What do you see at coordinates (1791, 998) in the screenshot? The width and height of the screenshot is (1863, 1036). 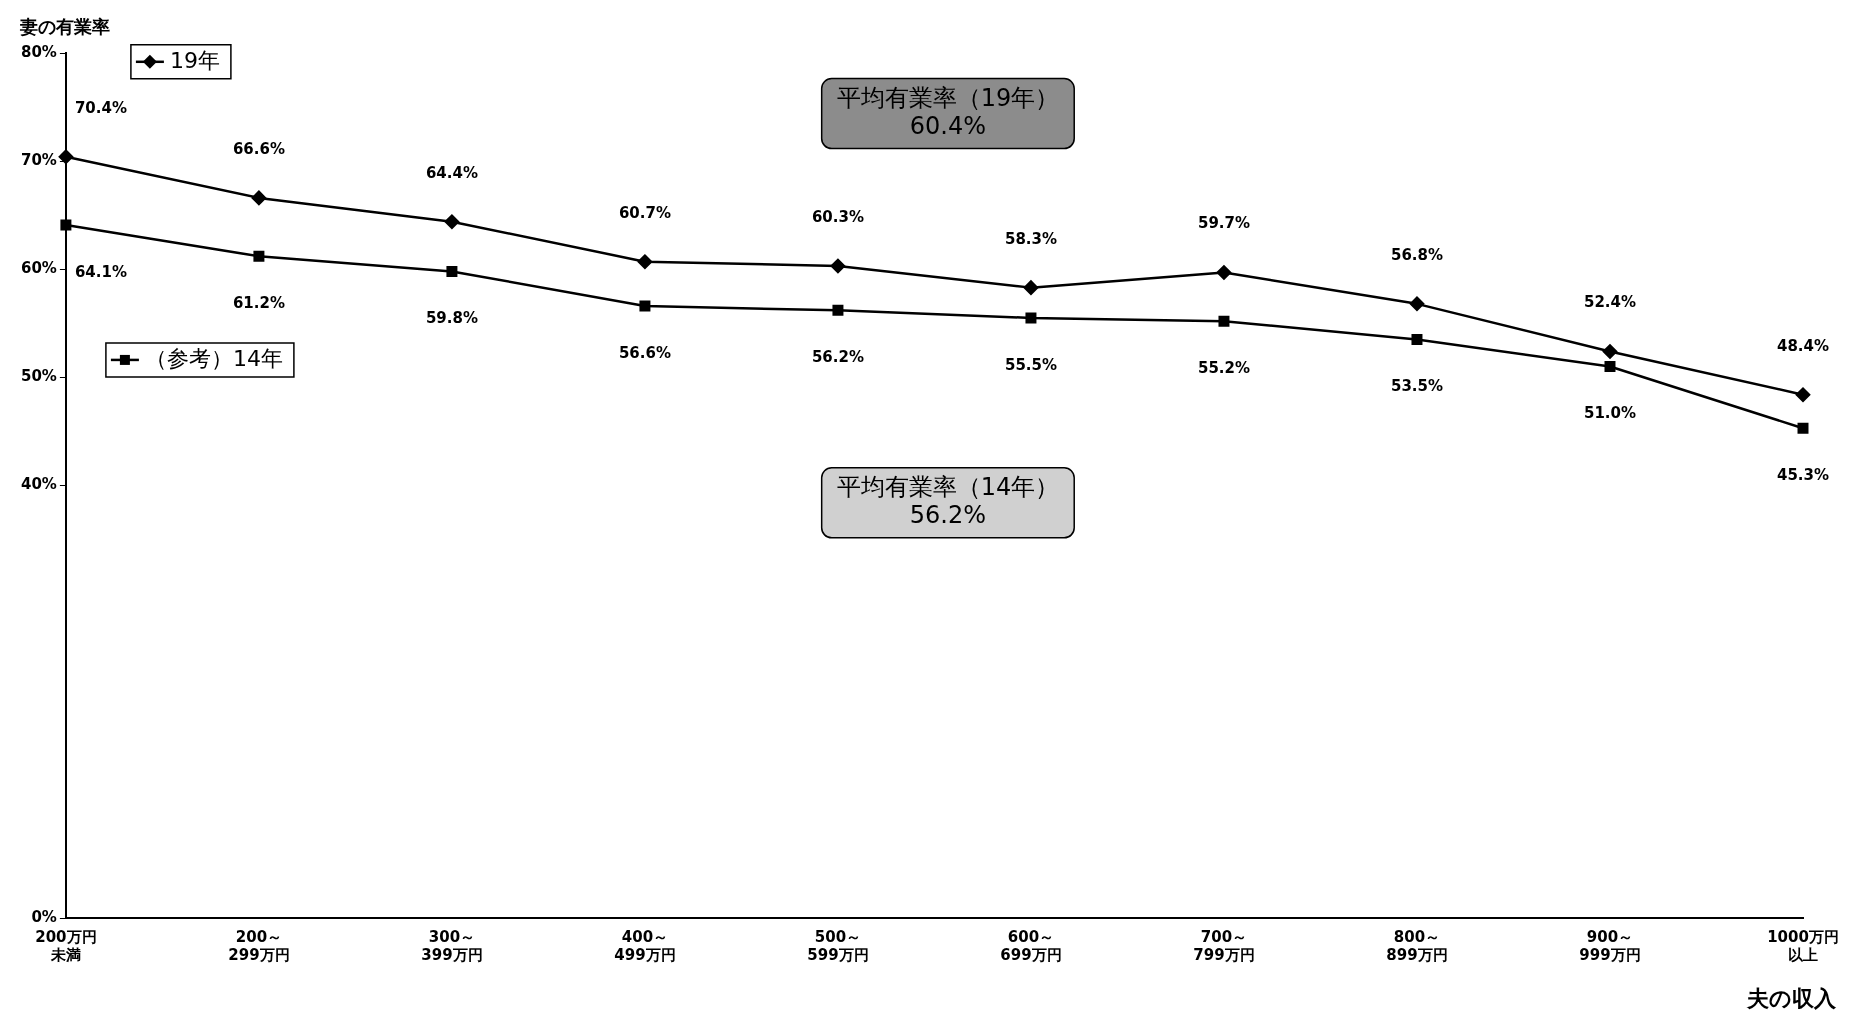 I see `x-axis-title: 夫の収入` at bounding box center [1791, 998].